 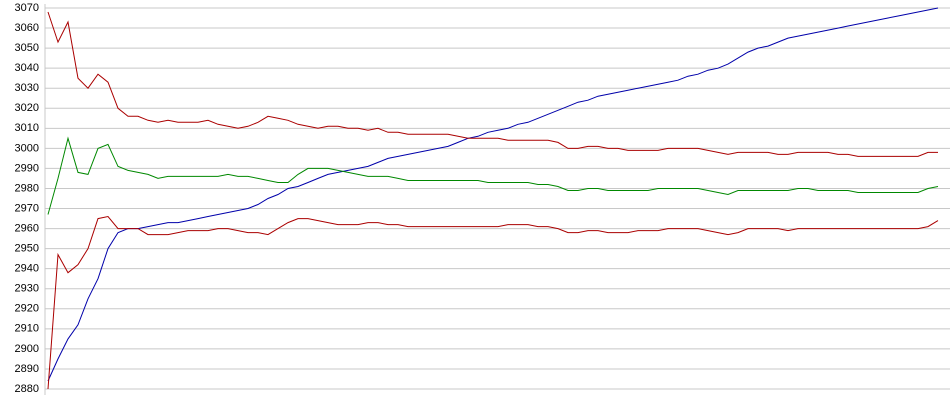 What do you see at coordinates (27, 88) in the screenshot?
I see `y-tick-label: 3030` at bounding box center [27, 88].